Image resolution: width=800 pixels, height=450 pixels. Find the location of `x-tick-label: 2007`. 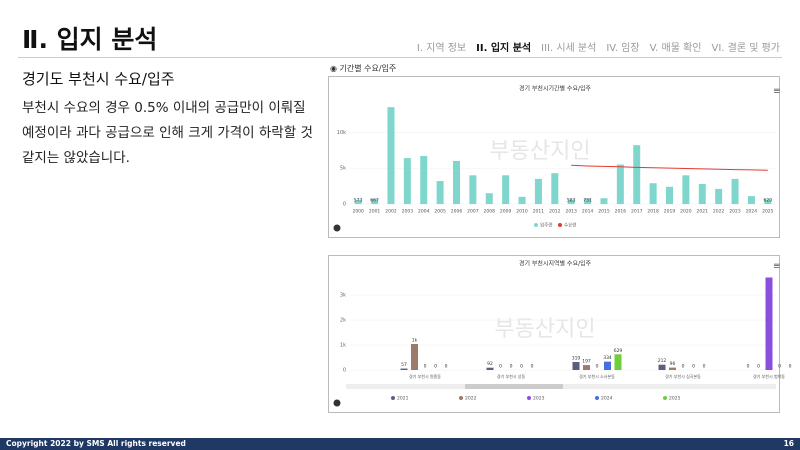

x-tick-label: 2007 is located at coordinates (473, 212).